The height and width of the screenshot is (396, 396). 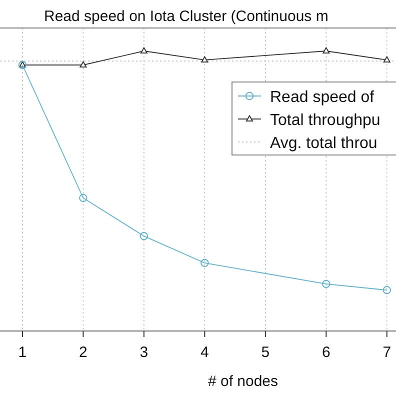 What do you see at coordinates (326, 352) in the screenshot?
I see `x-tick-label: 6` at bounding box center [326, 352].